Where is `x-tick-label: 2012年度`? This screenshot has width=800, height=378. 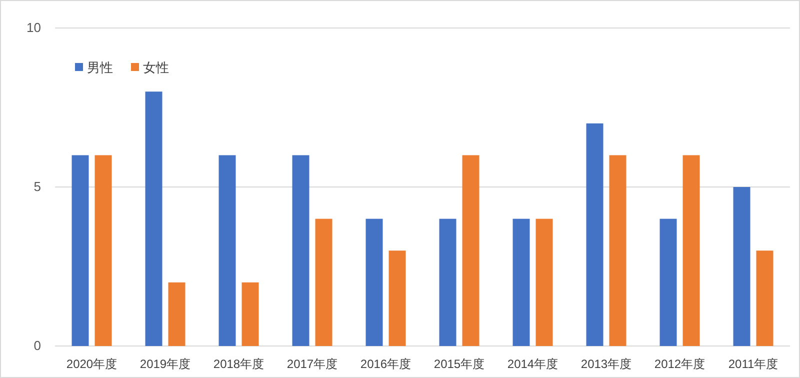 x-tick-label: 2012年度 is located at coordinates (680, 364).